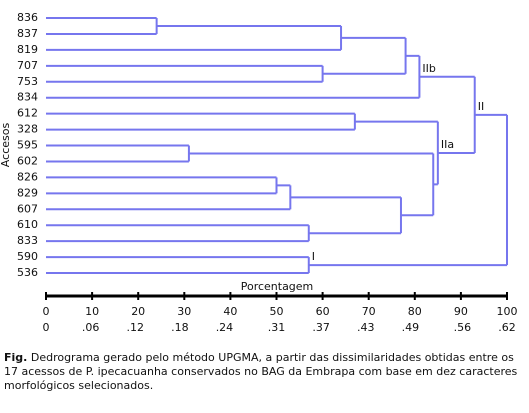  What do you see at coordinates (366, 327) in the screenshot?
I see `x2-tick-label: .43` at bounding box center [366, 327].